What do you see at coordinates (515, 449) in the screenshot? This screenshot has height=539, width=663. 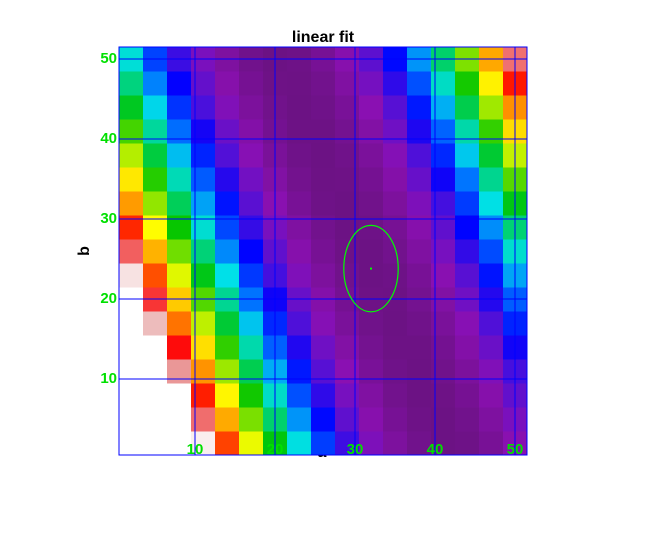 I see `x-tick-label: 50` at bounding box center [515, 449].